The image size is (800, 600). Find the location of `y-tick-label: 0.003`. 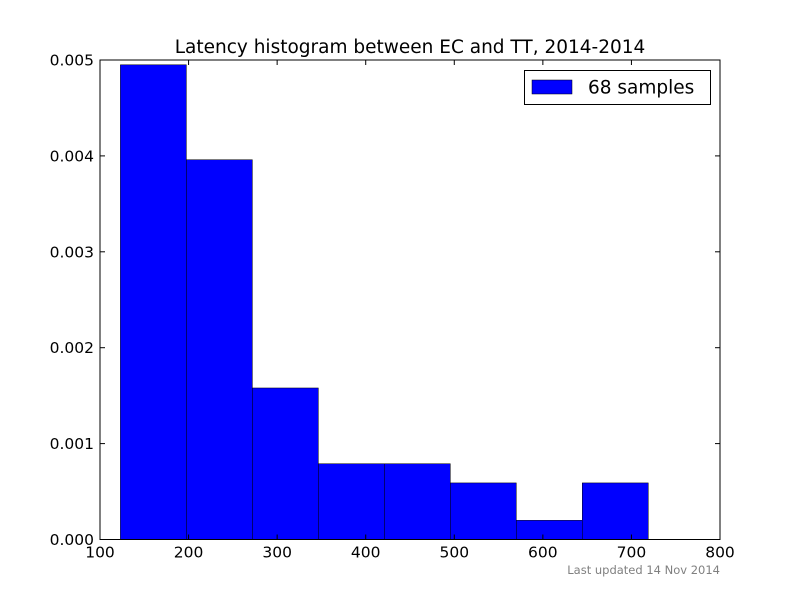

y-tick-label: 0.003 is located at coordinates (72, 252).